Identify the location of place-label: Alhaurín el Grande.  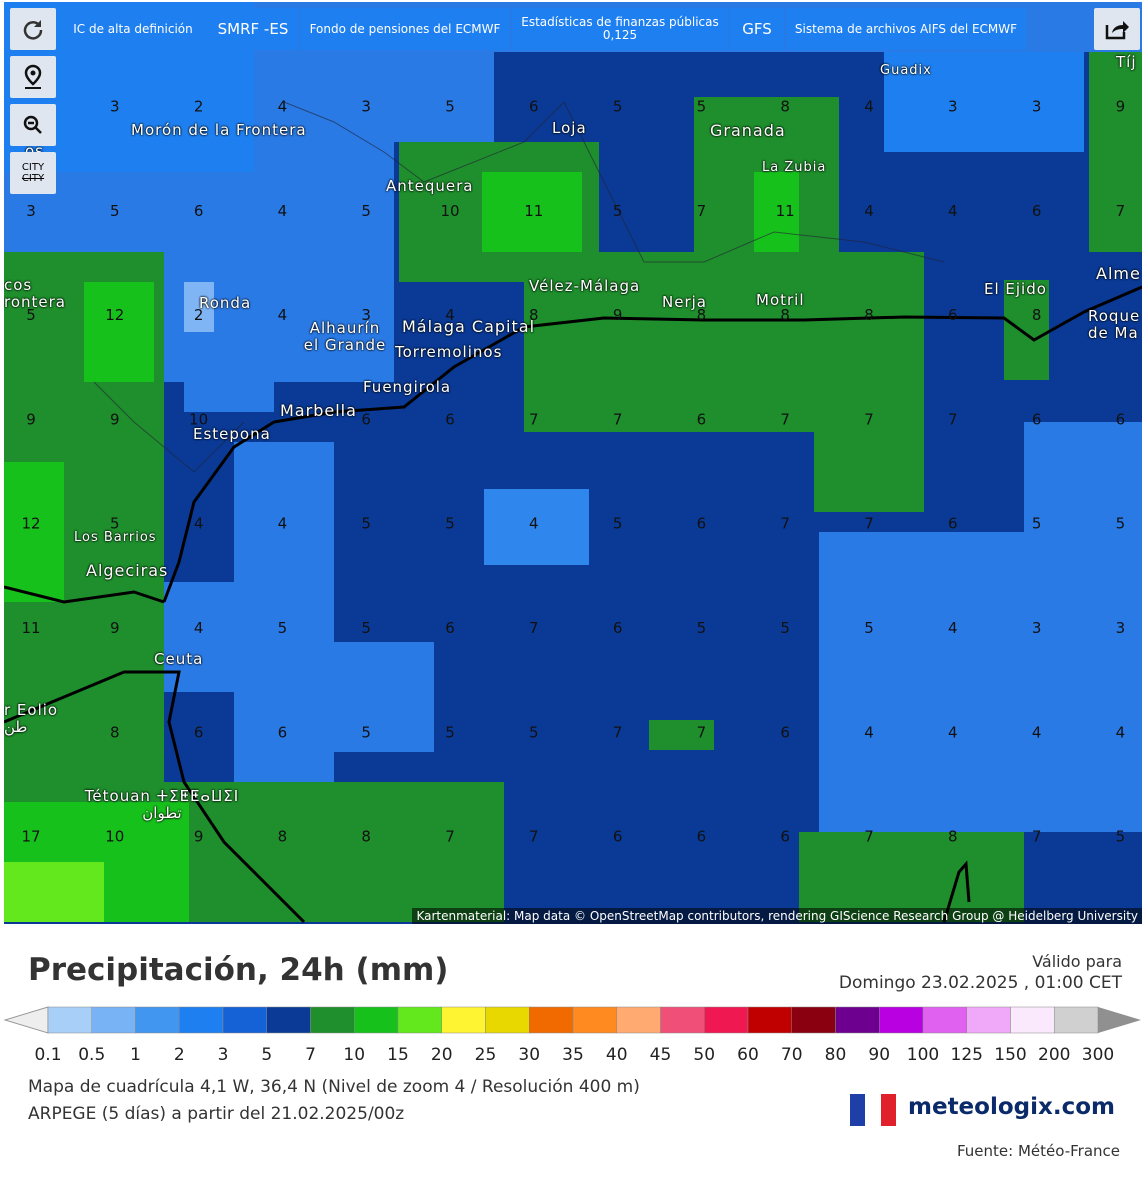
(345, 336).